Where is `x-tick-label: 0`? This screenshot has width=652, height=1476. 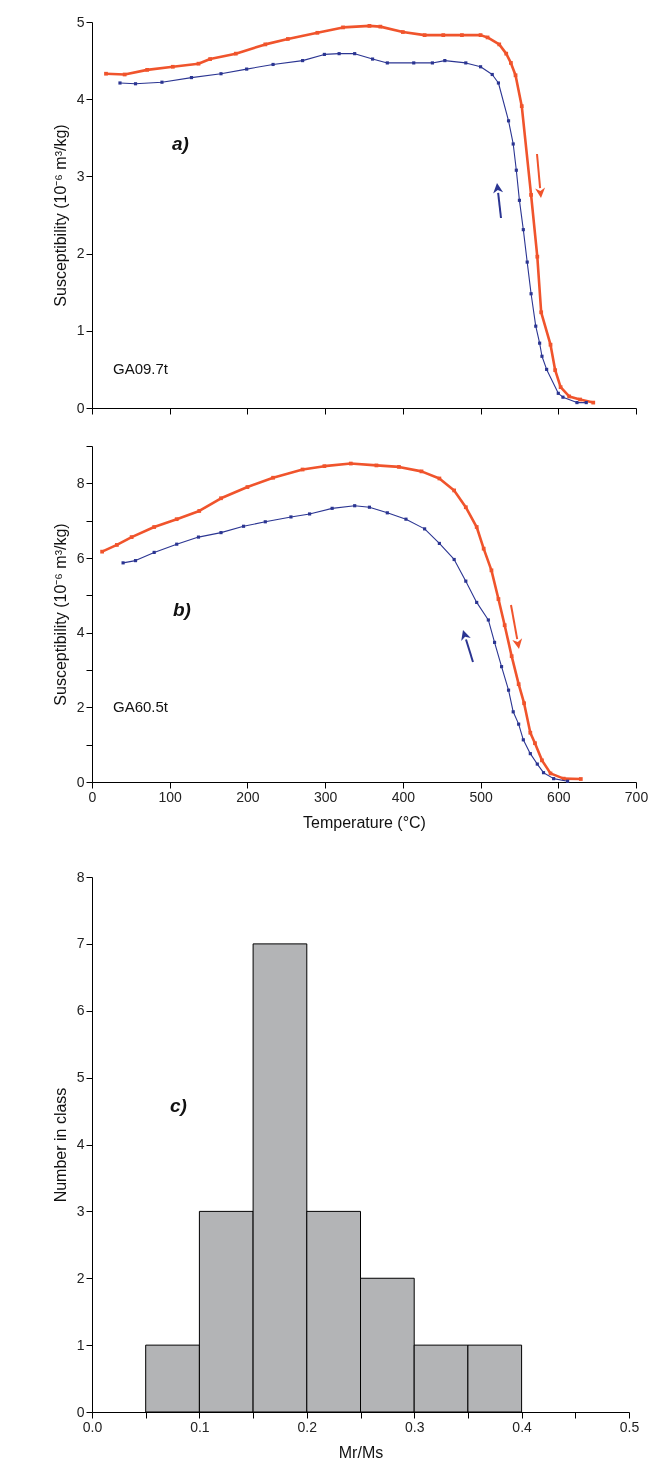
x-tick-label: 0 is located at coordinates (92, 796).